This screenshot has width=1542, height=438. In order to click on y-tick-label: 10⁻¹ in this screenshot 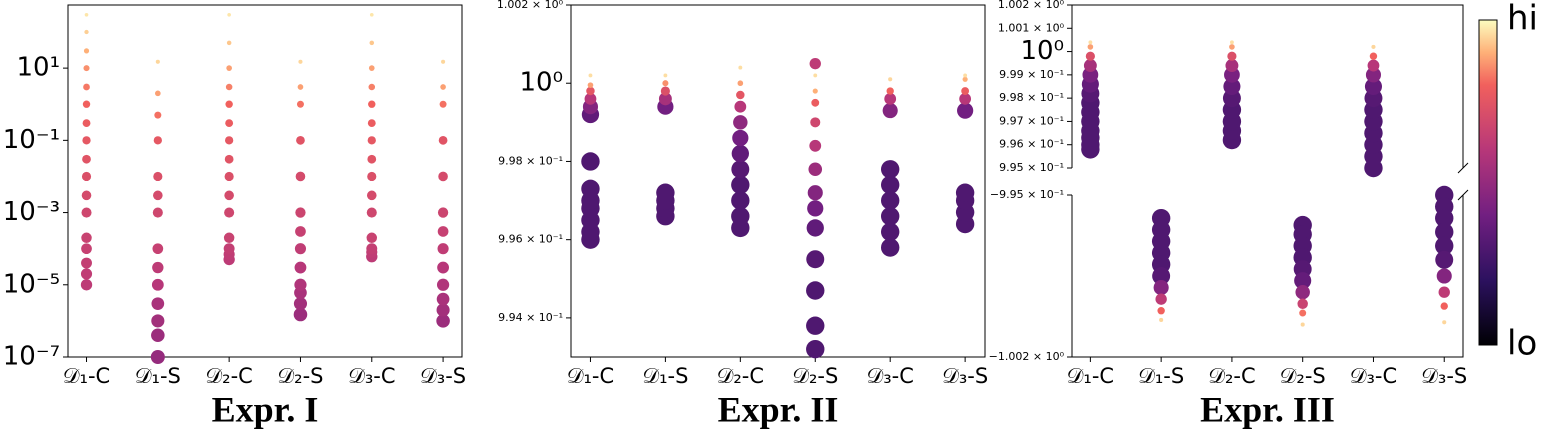, I will do `click(31, 140)`.